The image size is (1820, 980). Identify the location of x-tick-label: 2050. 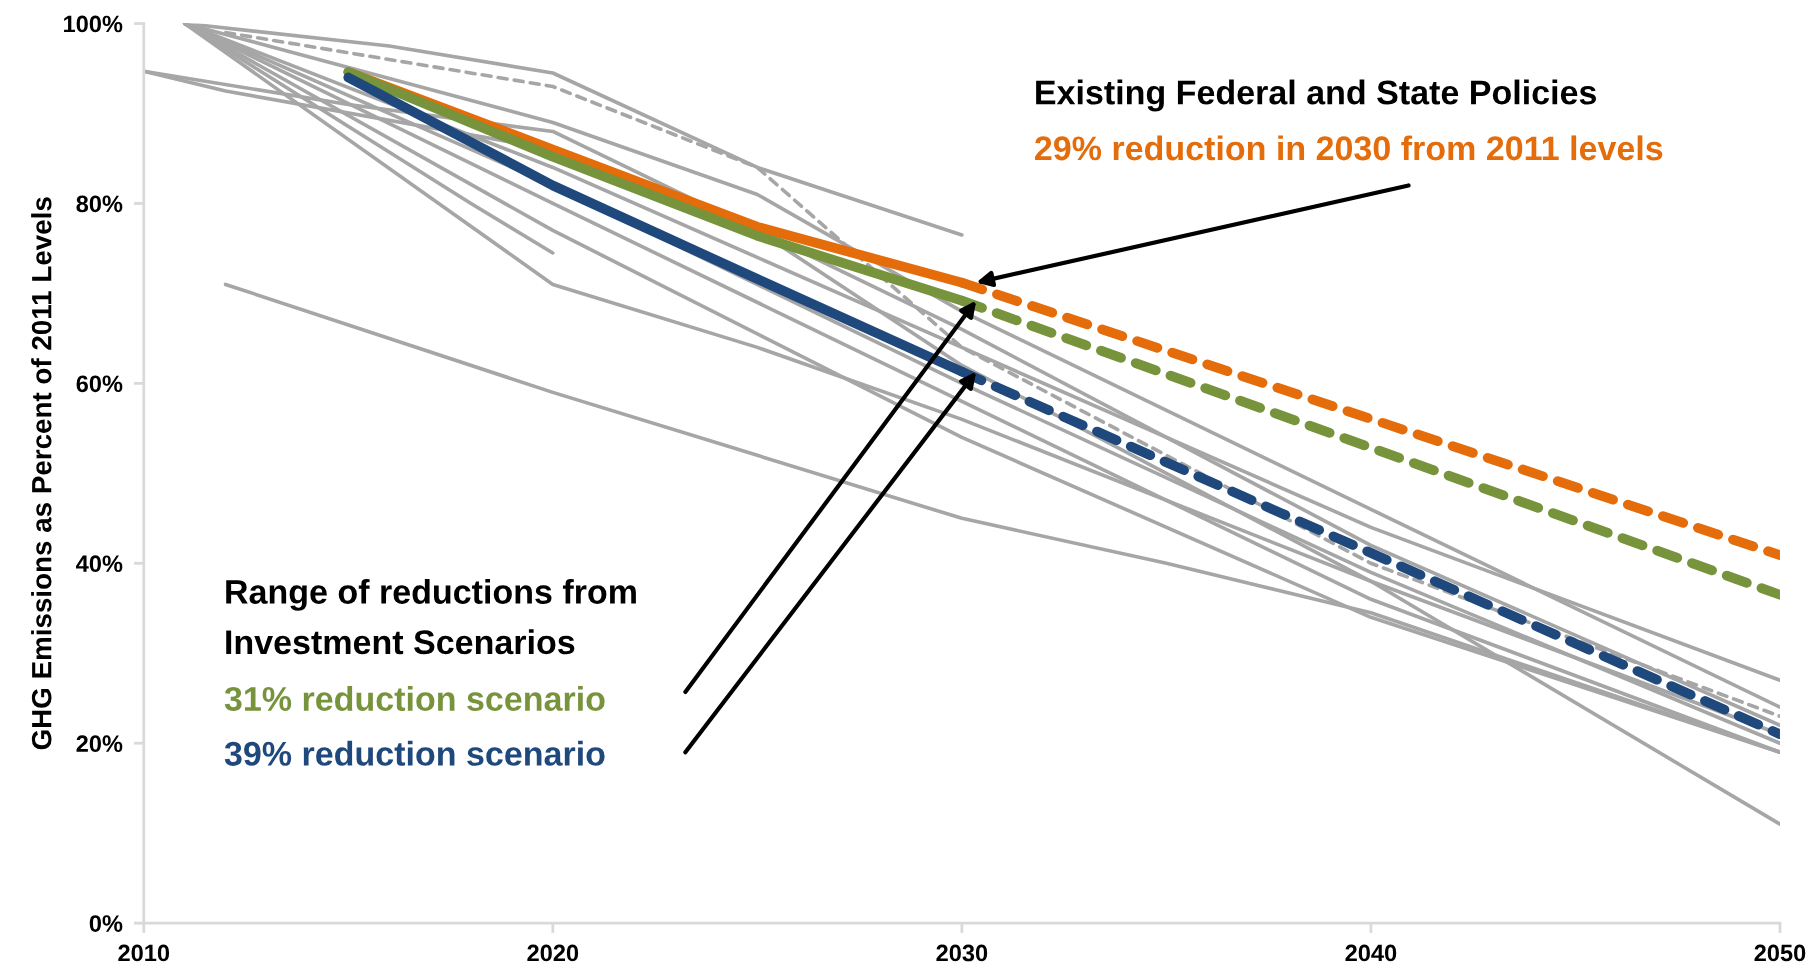
(1780, 953).